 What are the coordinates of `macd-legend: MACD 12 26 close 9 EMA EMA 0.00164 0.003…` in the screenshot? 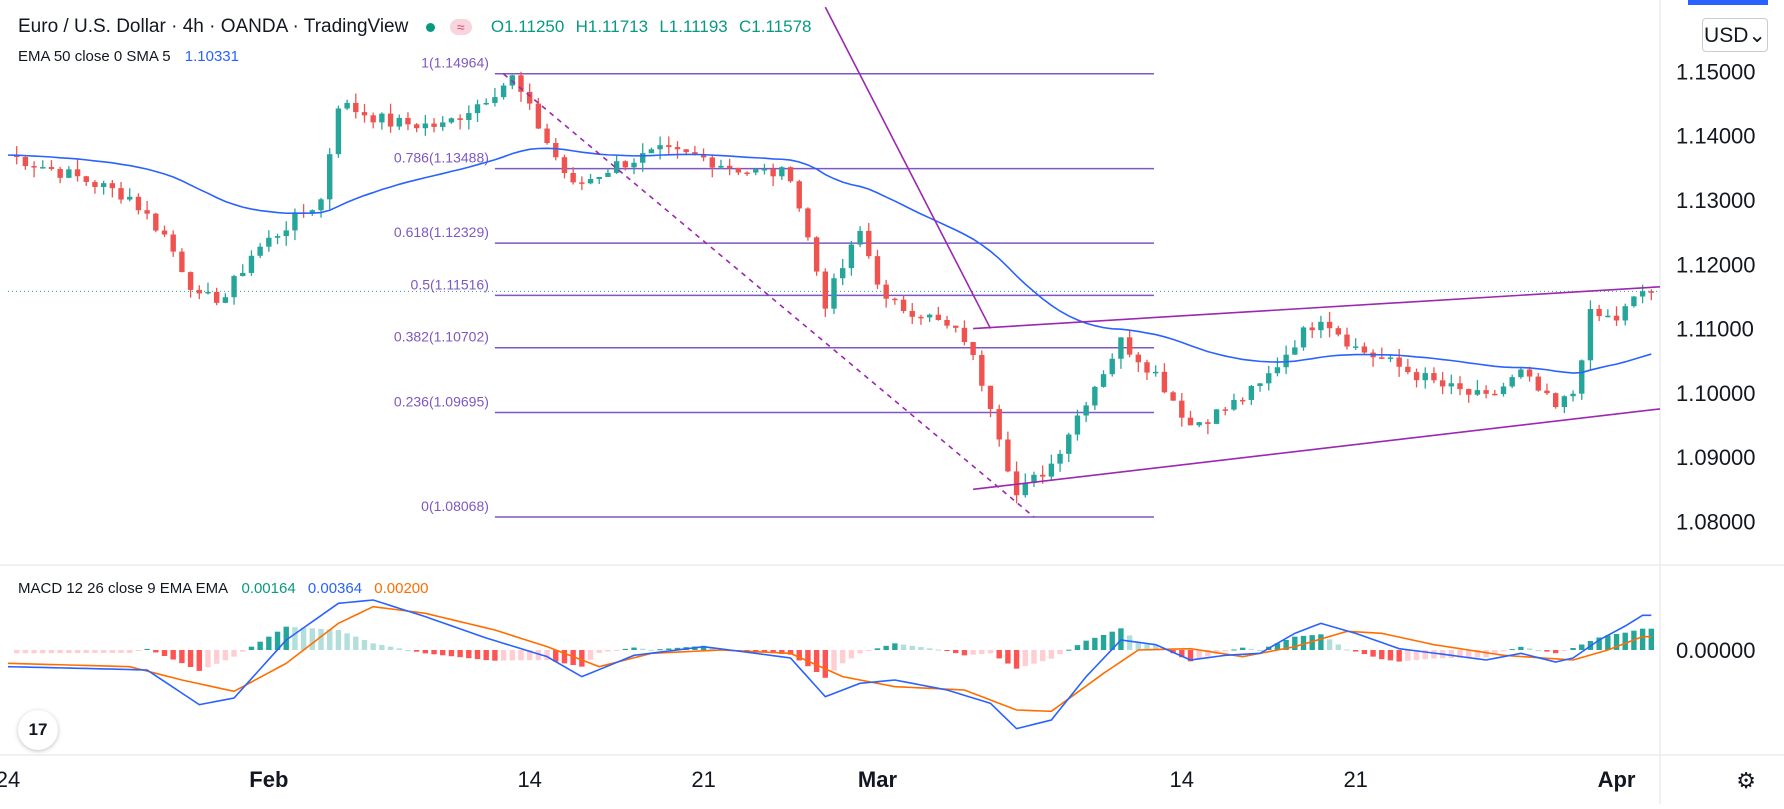 It's located at (223, 588).